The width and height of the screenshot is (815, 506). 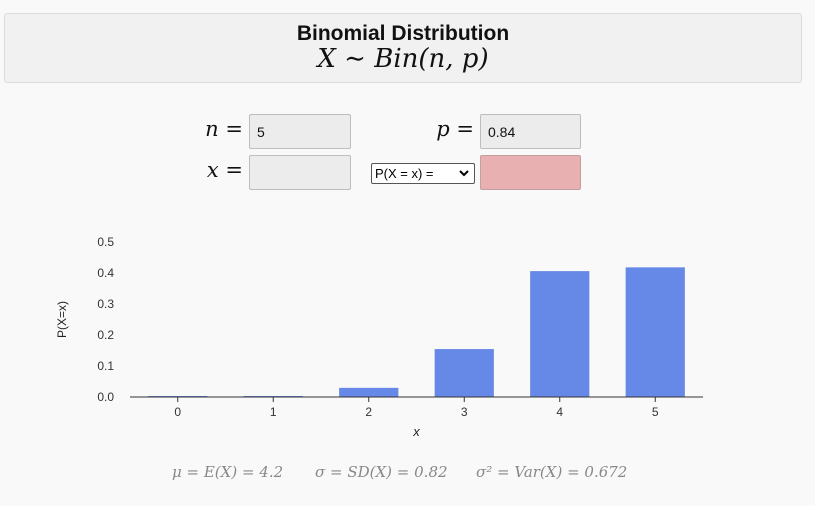 What do you see at coordinates (177, 412) in the screenshot?
I see `x-tick-label: 0` at bounding box center [177, 412].